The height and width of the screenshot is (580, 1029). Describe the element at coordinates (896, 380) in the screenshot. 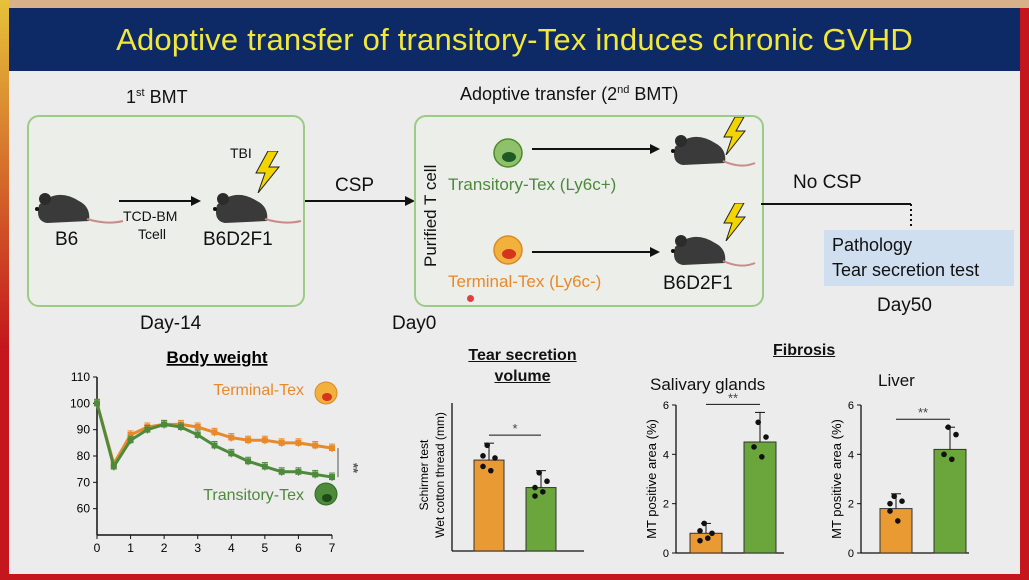

I see `liver-title: Liver` at that location.